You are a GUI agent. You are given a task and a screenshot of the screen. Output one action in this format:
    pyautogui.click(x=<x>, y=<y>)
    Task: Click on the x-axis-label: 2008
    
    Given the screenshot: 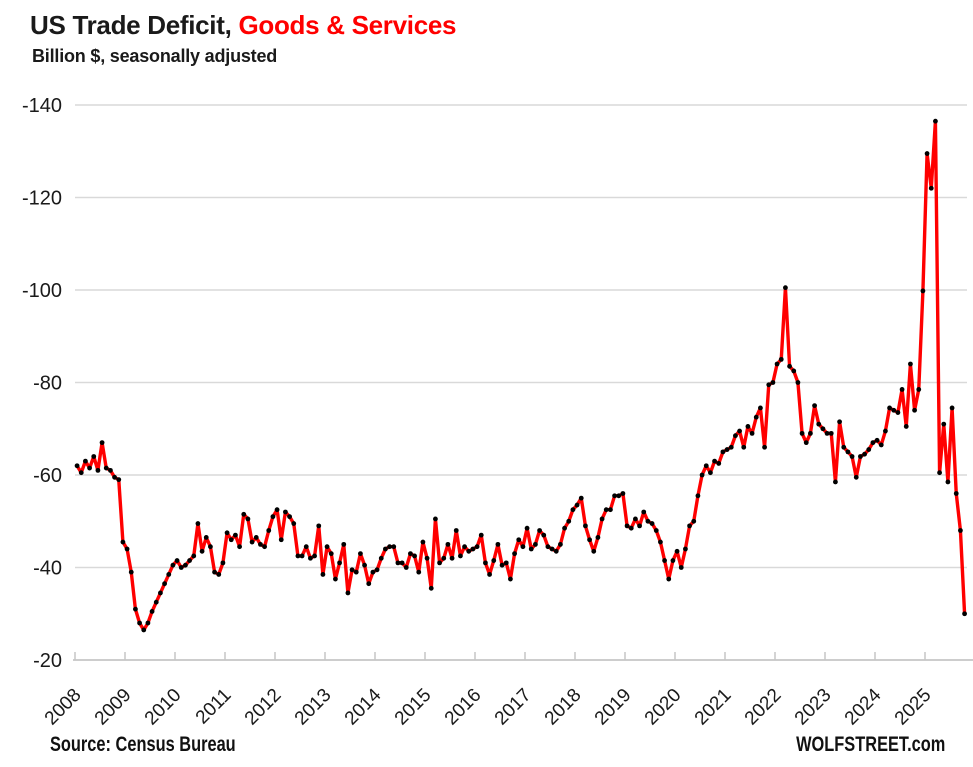 What is the action you would take?
    pyautogui.click(x=63, y=707)
    